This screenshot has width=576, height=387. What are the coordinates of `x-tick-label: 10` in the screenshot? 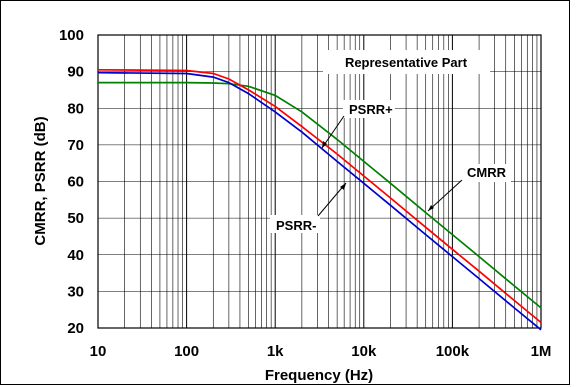 It's located at (98, 351).